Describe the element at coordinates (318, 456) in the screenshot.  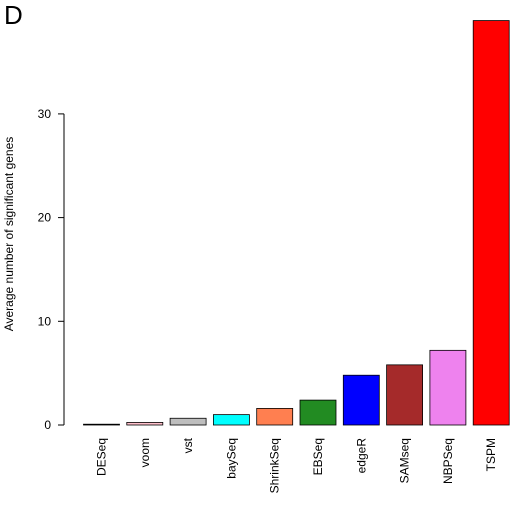
I see `x-tick-label: EBSeq` at that location.